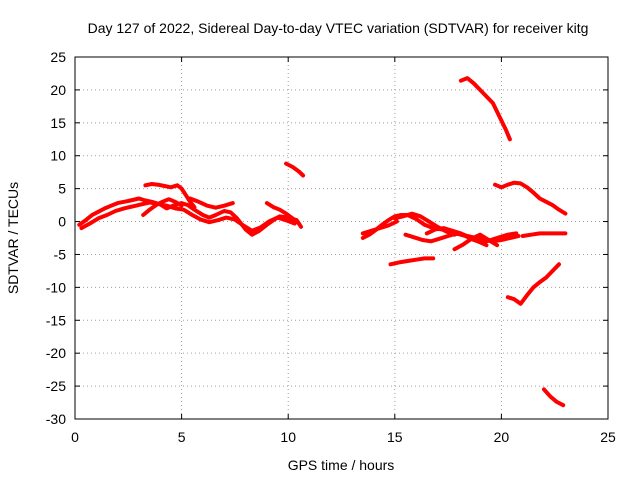  I want to click on x-tick-label: 0, so click(75, 437).